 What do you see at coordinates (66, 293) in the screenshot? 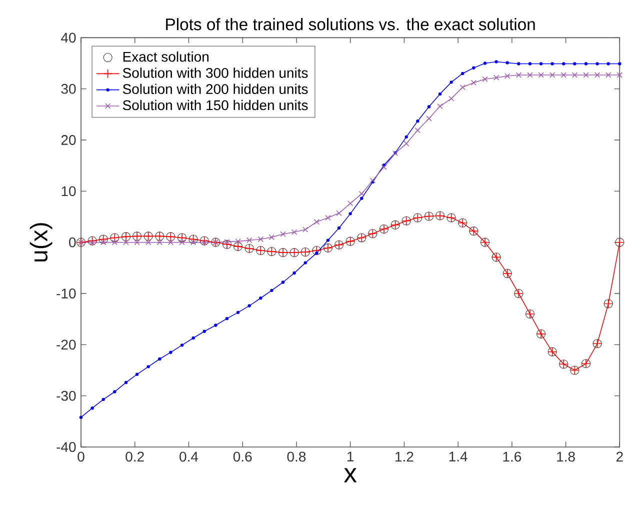
I see `y-tick-label: -10` at bounding box center [66, 293].